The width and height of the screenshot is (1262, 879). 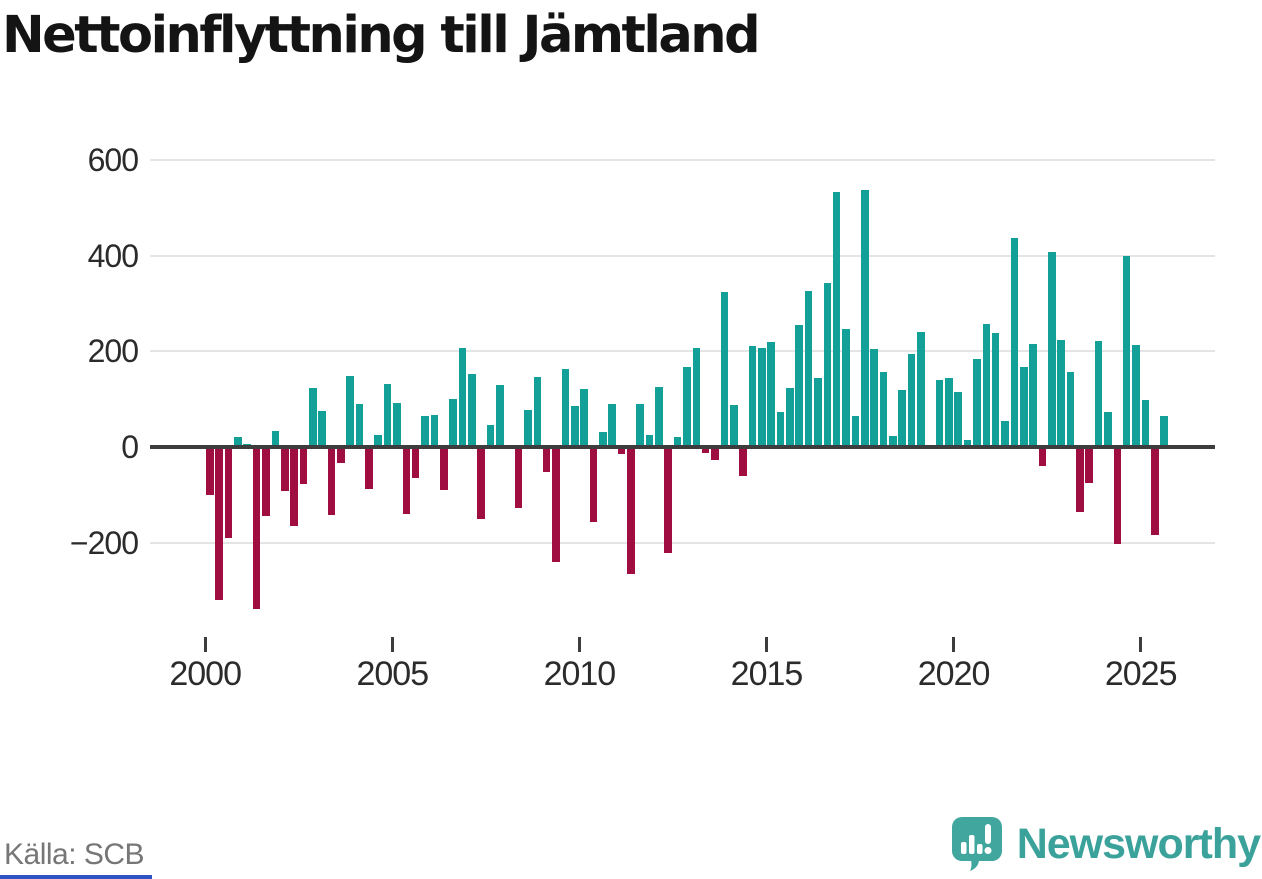 What do you see at coordinates (546, 459) in the screenshot?
I see `bar-2009-q1` at bounding box center [546, 459].